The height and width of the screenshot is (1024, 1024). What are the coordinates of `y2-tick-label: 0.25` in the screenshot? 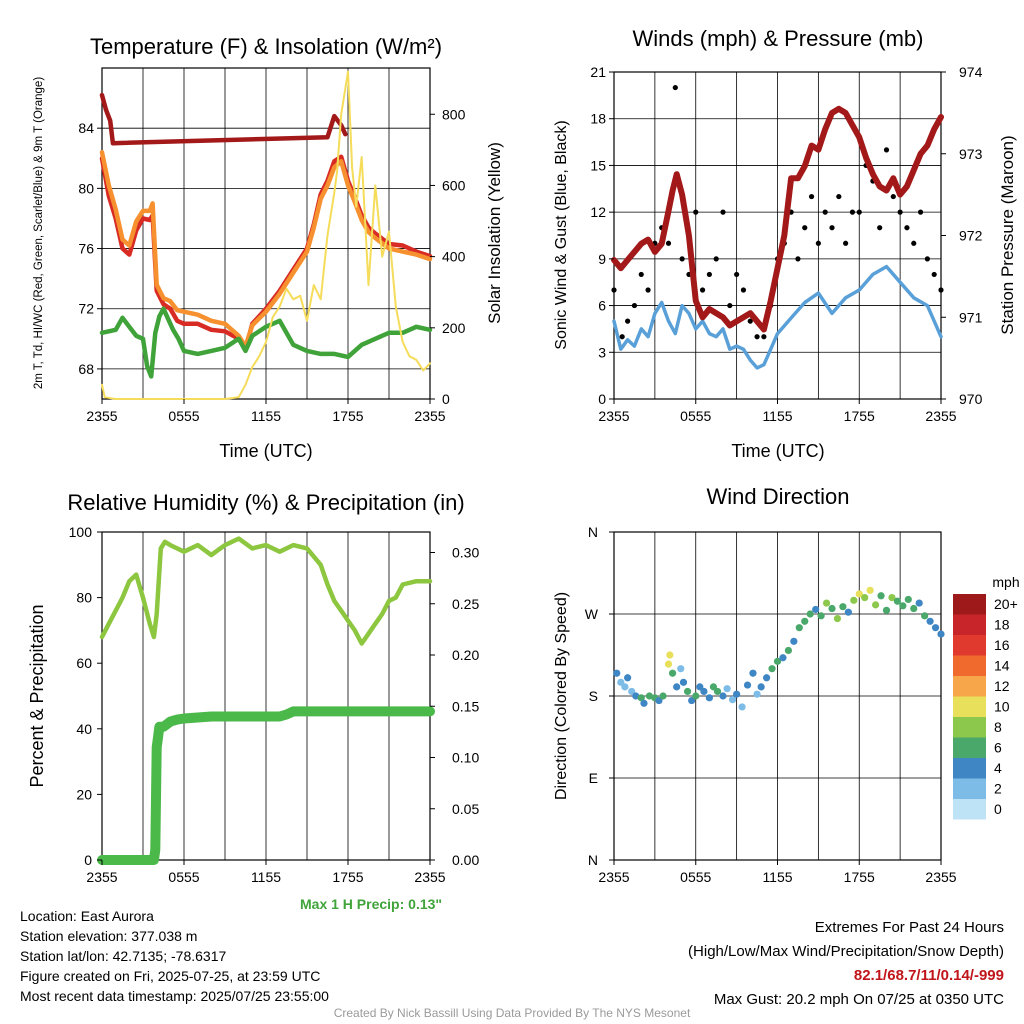 It's located at (465, 604).